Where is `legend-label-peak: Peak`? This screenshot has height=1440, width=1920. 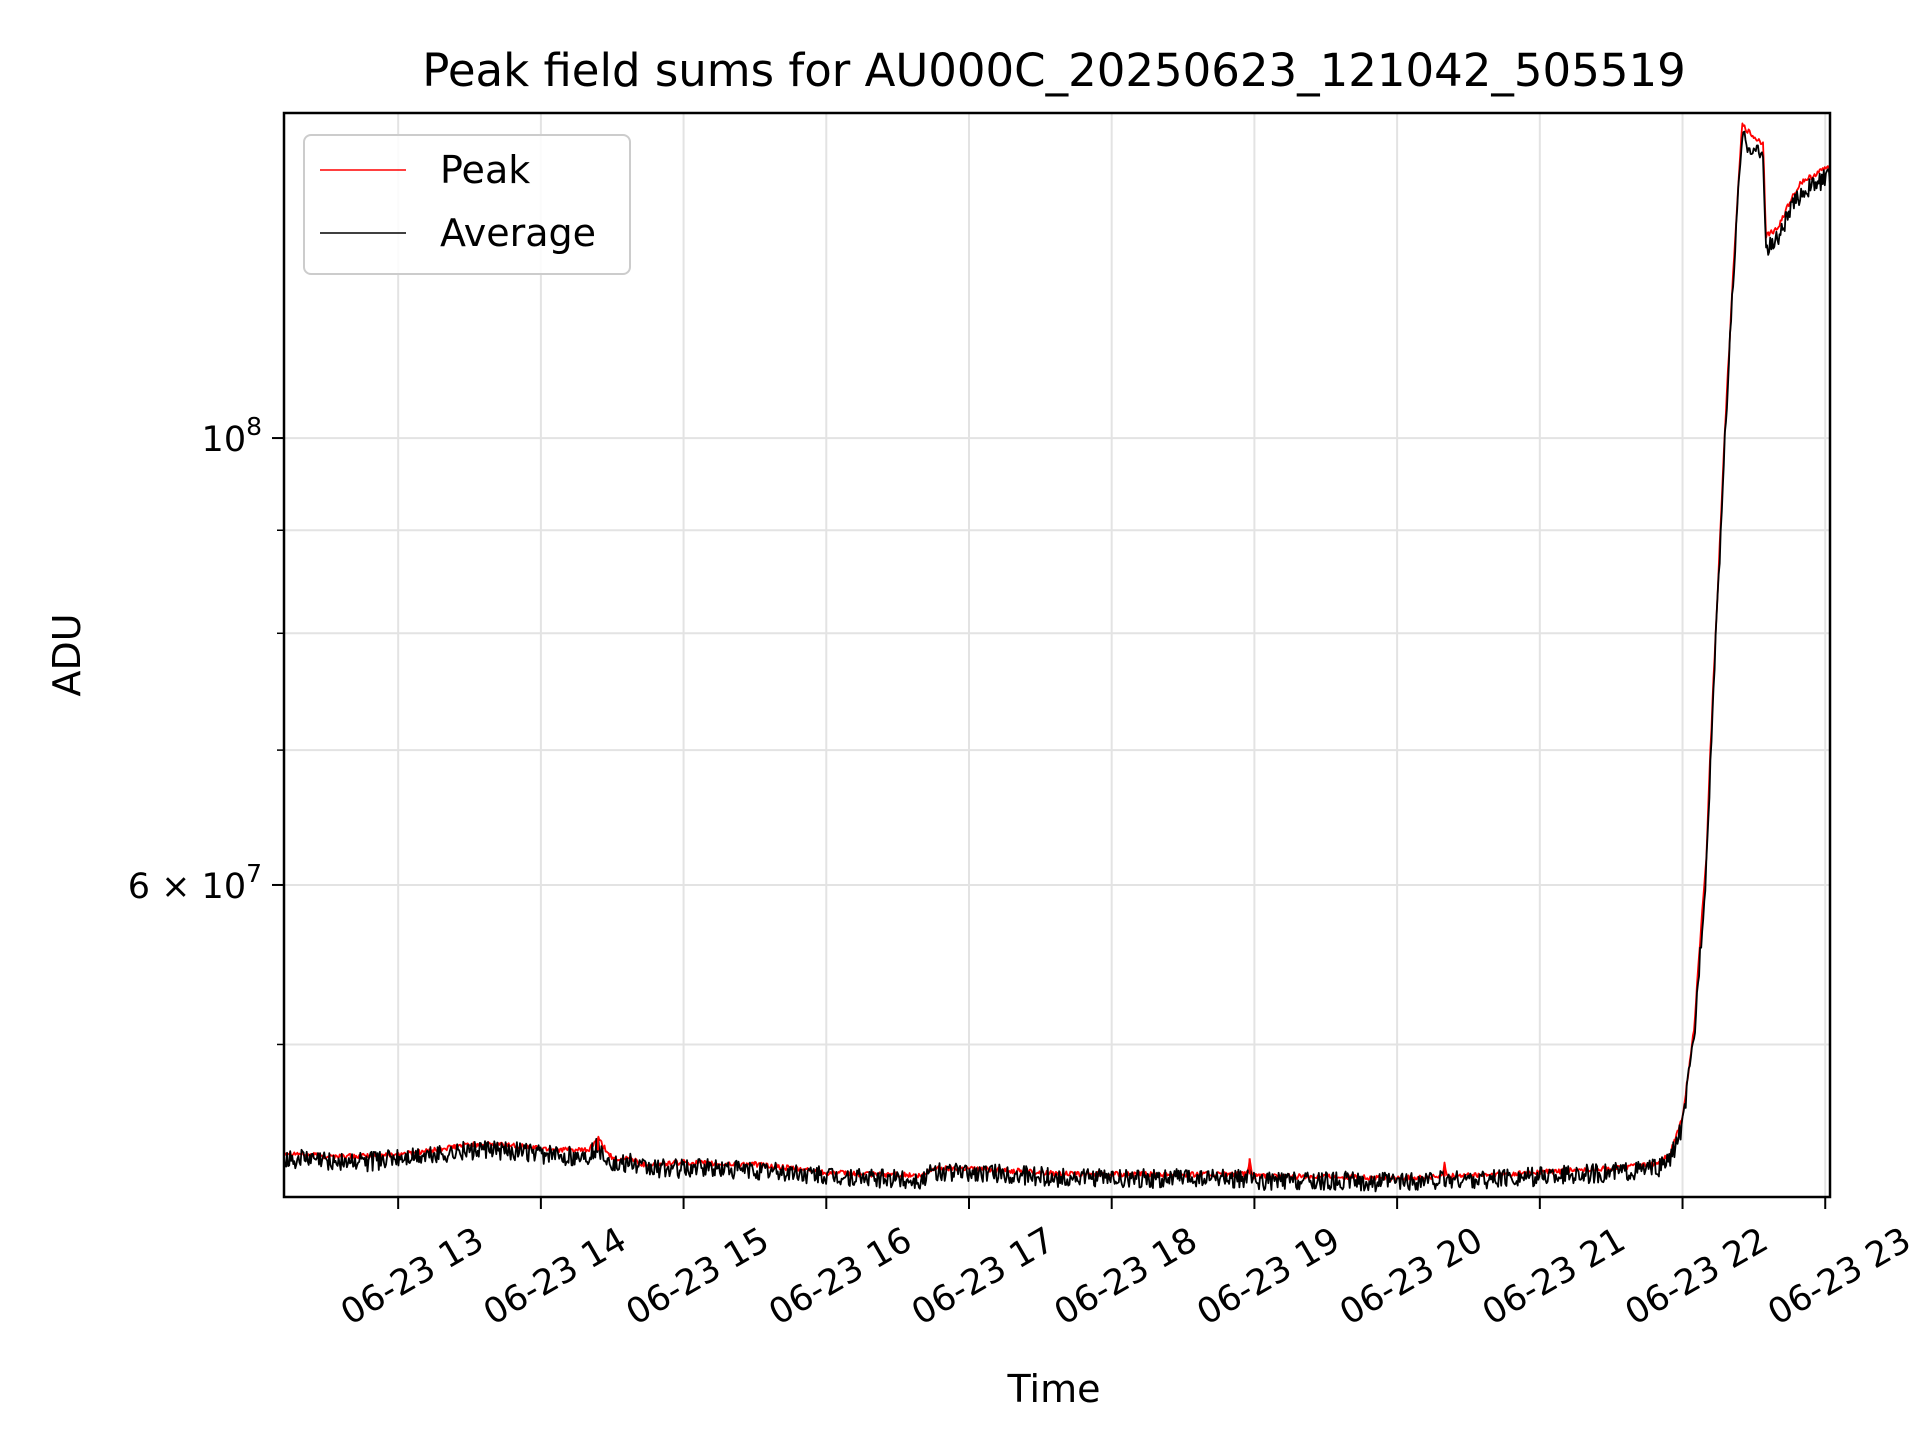
legend-label-peak: Peak is located at coordinates (485, 170).